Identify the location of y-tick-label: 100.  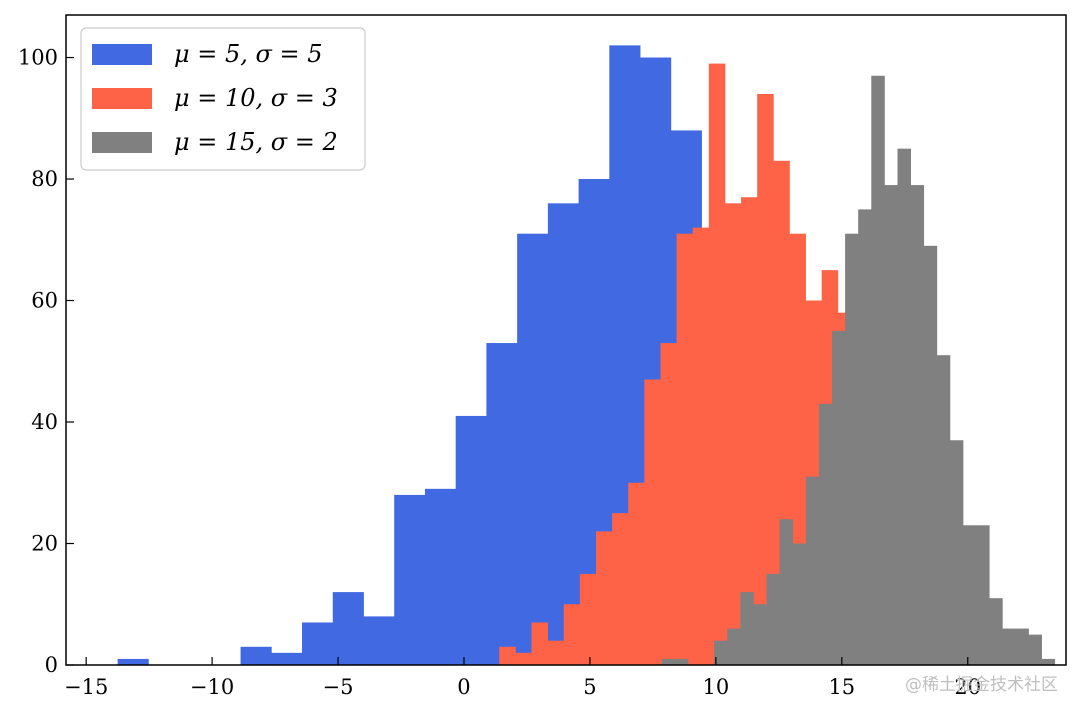
(38, 58).